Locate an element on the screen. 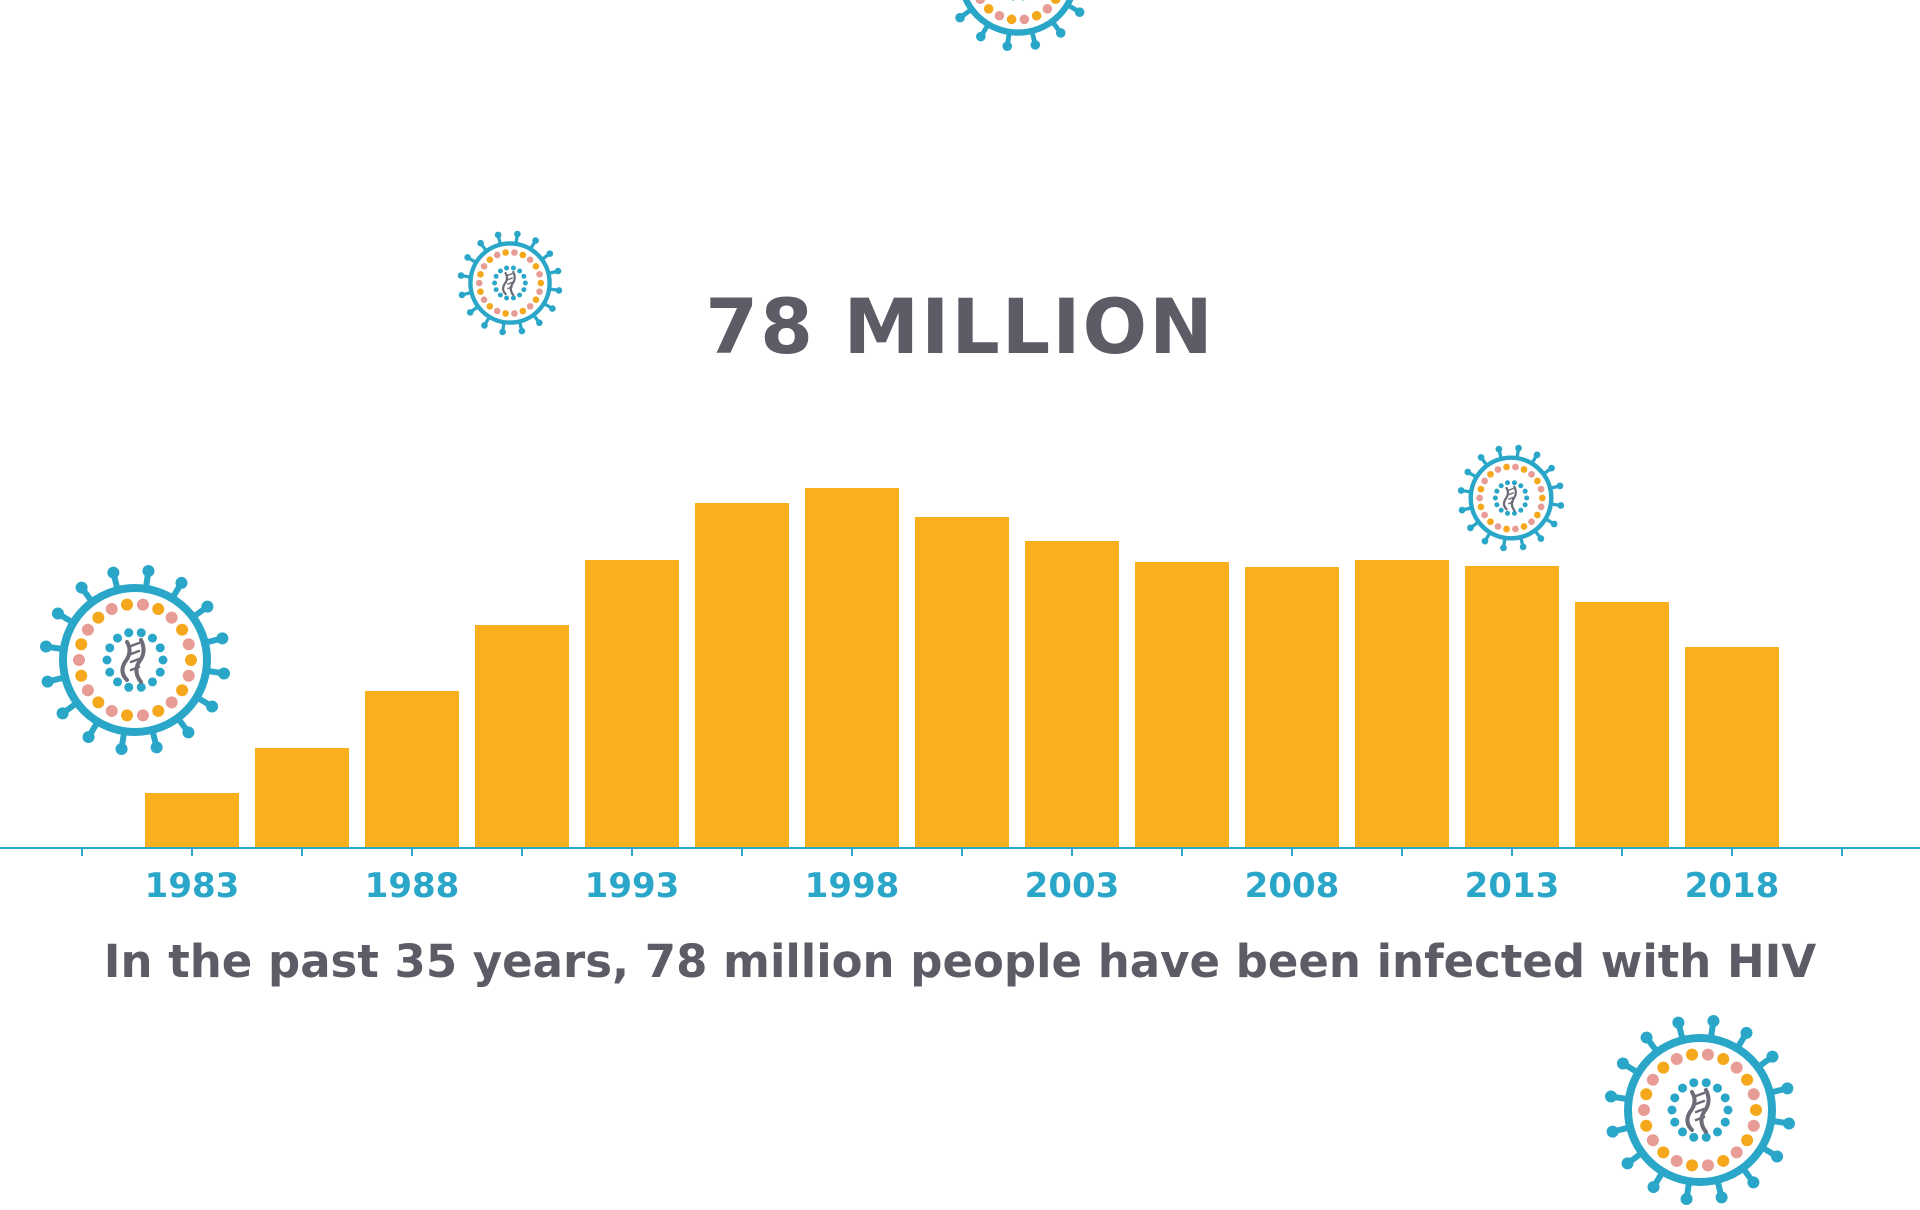 The height and width of the screenshot is (1210, 1920). bar-2015.5 is located at coordinates (1622, 725).